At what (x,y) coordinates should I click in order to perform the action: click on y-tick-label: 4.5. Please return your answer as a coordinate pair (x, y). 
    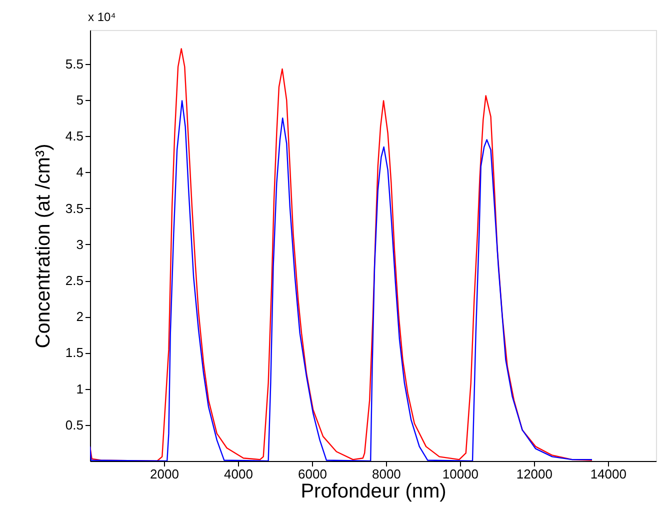
    Looking at the image, I should click on (74, 136).